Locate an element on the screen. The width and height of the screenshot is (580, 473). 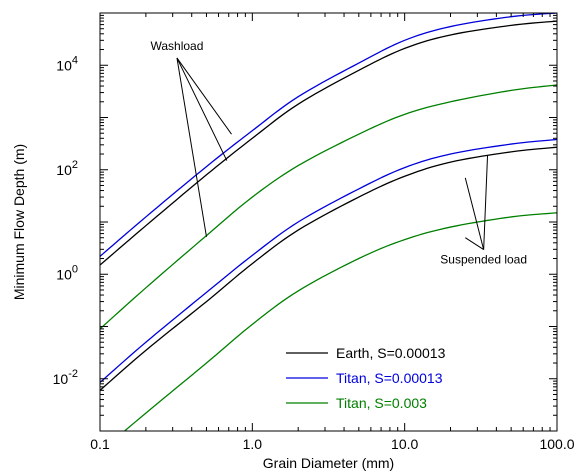
y-tick-label-exponent: 2 is located at coordinates (75, 165).